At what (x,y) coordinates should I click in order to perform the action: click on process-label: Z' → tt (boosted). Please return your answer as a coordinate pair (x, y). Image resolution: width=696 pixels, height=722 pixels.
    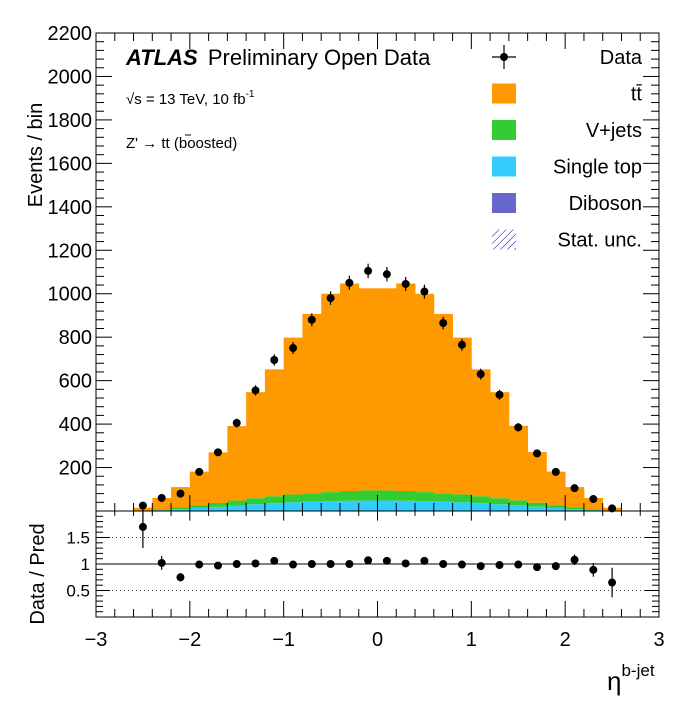
    Looking at the image, I should click on (182, 143).